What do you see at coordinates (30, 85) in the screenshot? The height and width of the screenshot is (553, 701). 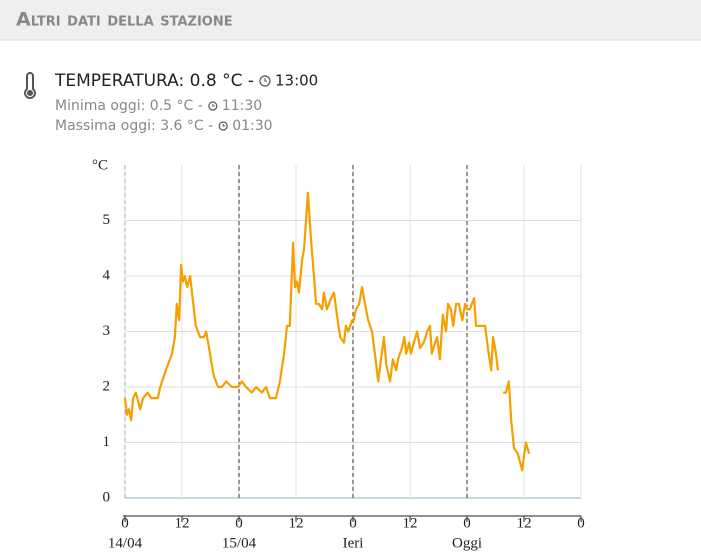 I see `thermometer-icon` at bounding box center [30, 85].